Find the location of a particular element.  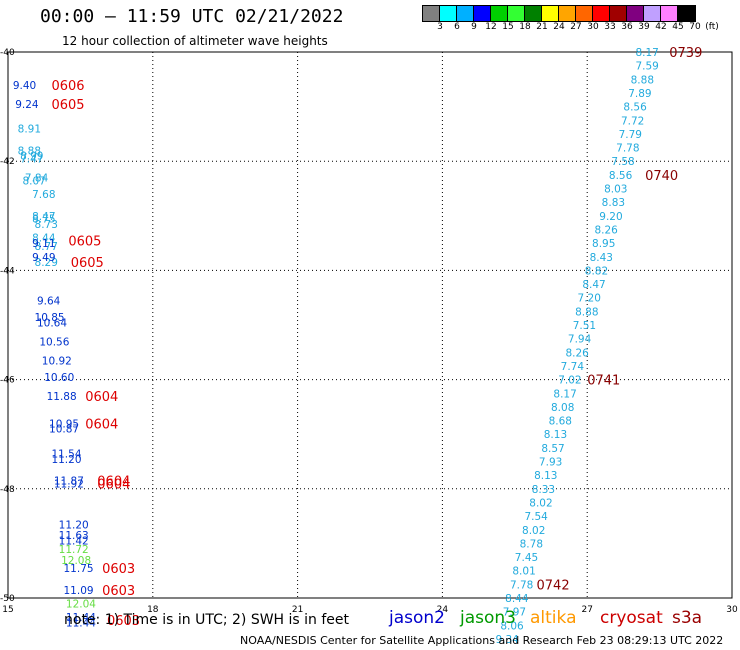

data-point-s3a: 8.13 is located at coordinates (545, 476).